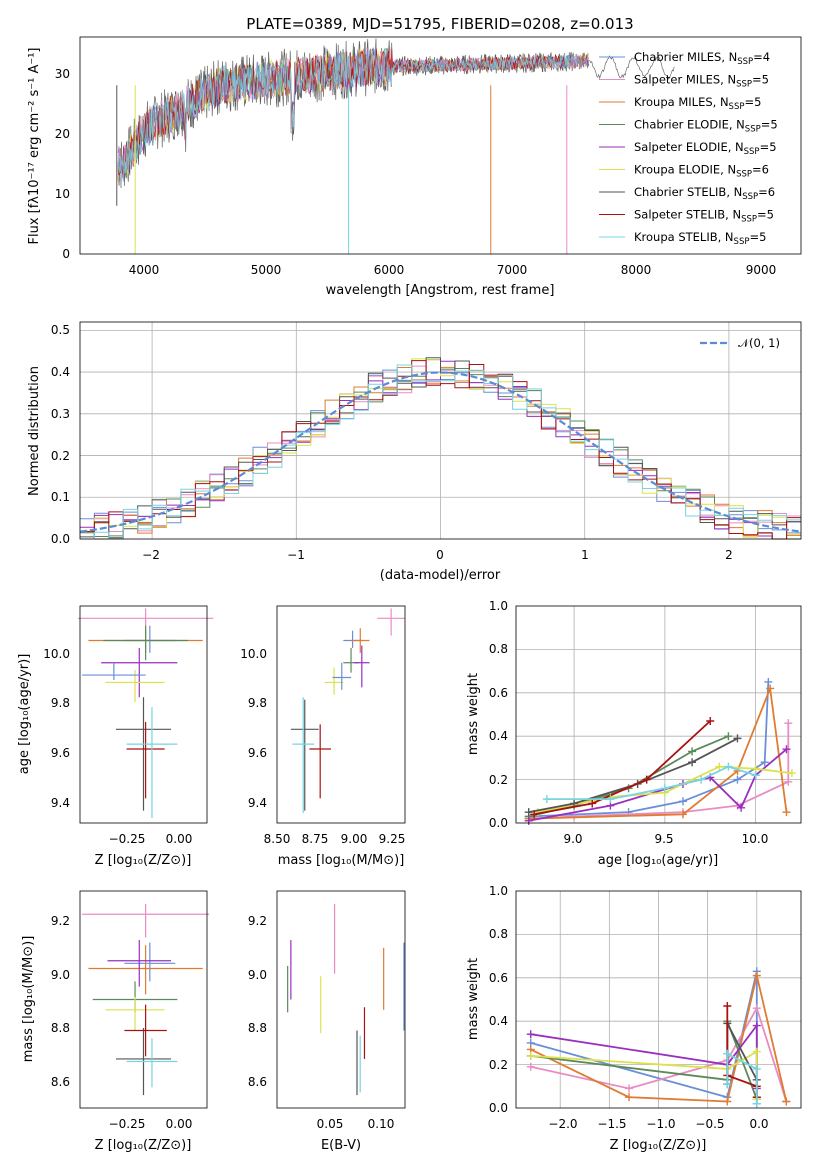 This screenshot has width=819, height=1170. I want to click on weight-vs-age-ytick: 0.2, so click(498, 780).